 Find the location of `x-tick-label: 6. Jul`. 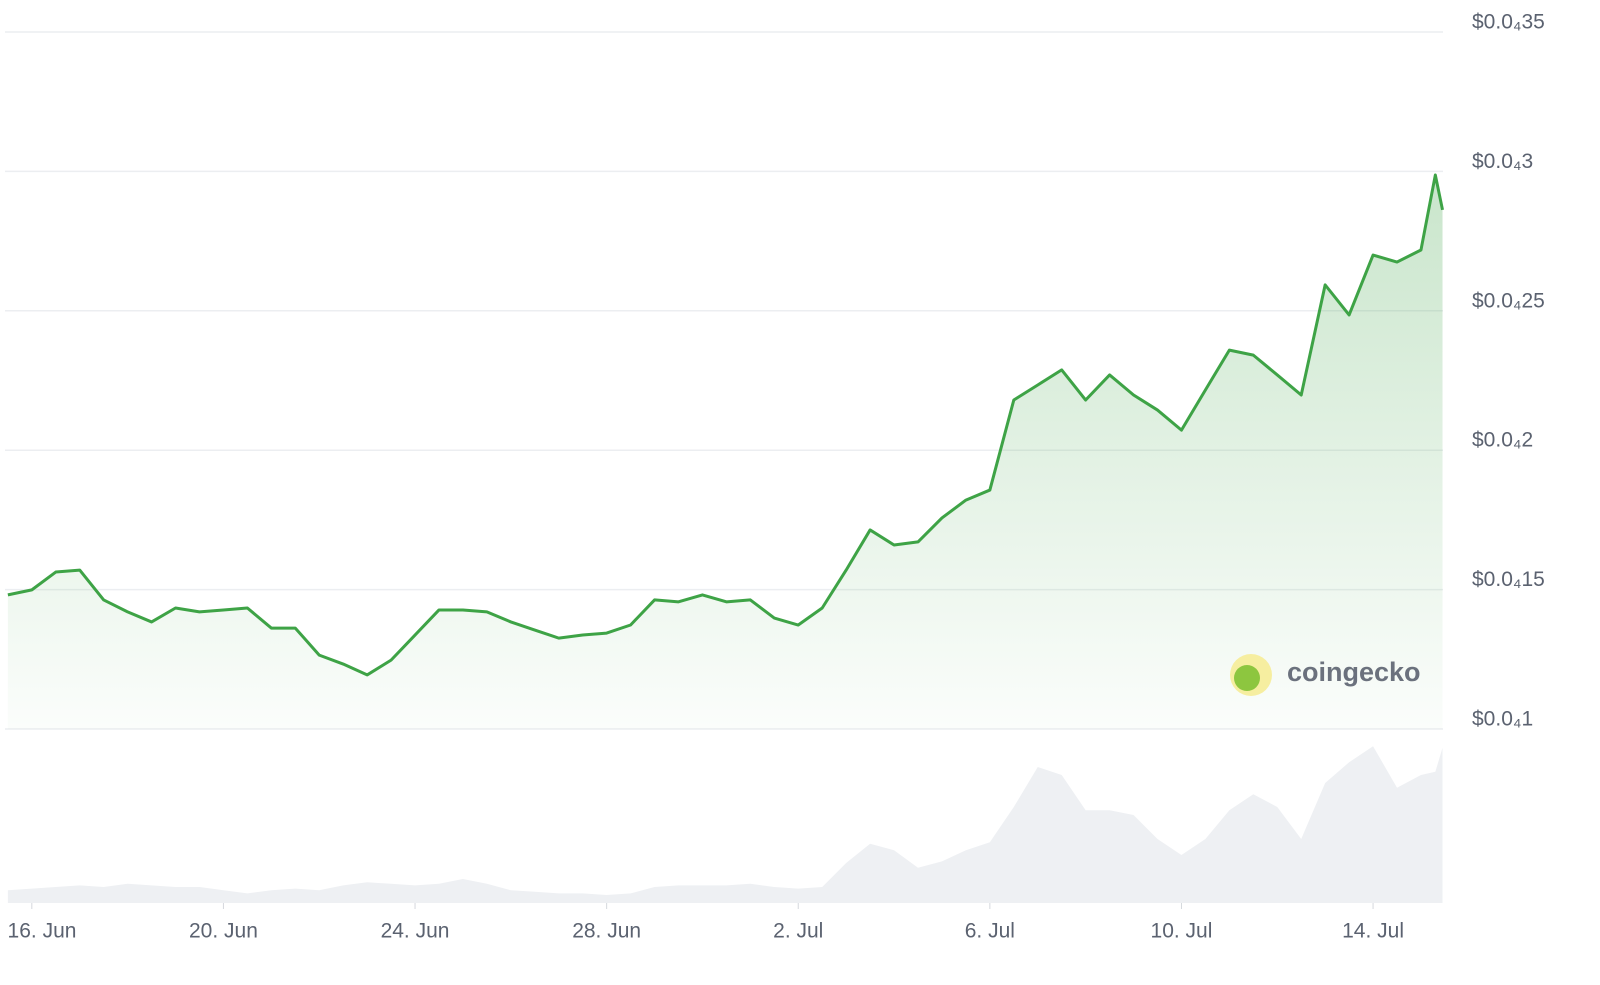

x-tick-label: 6. Jul is located at coordinates (990, 931).